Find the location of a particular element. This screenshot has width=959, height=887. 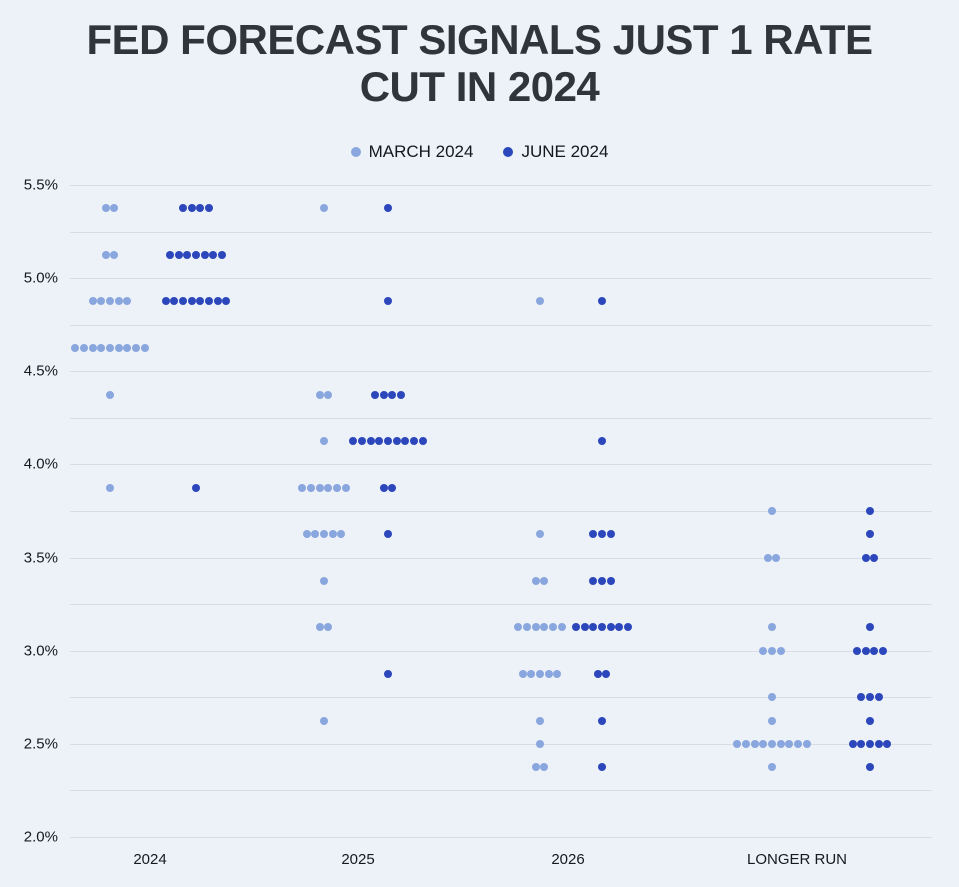

dot-march-2026-4.875 is located at coordinates (540, 301).